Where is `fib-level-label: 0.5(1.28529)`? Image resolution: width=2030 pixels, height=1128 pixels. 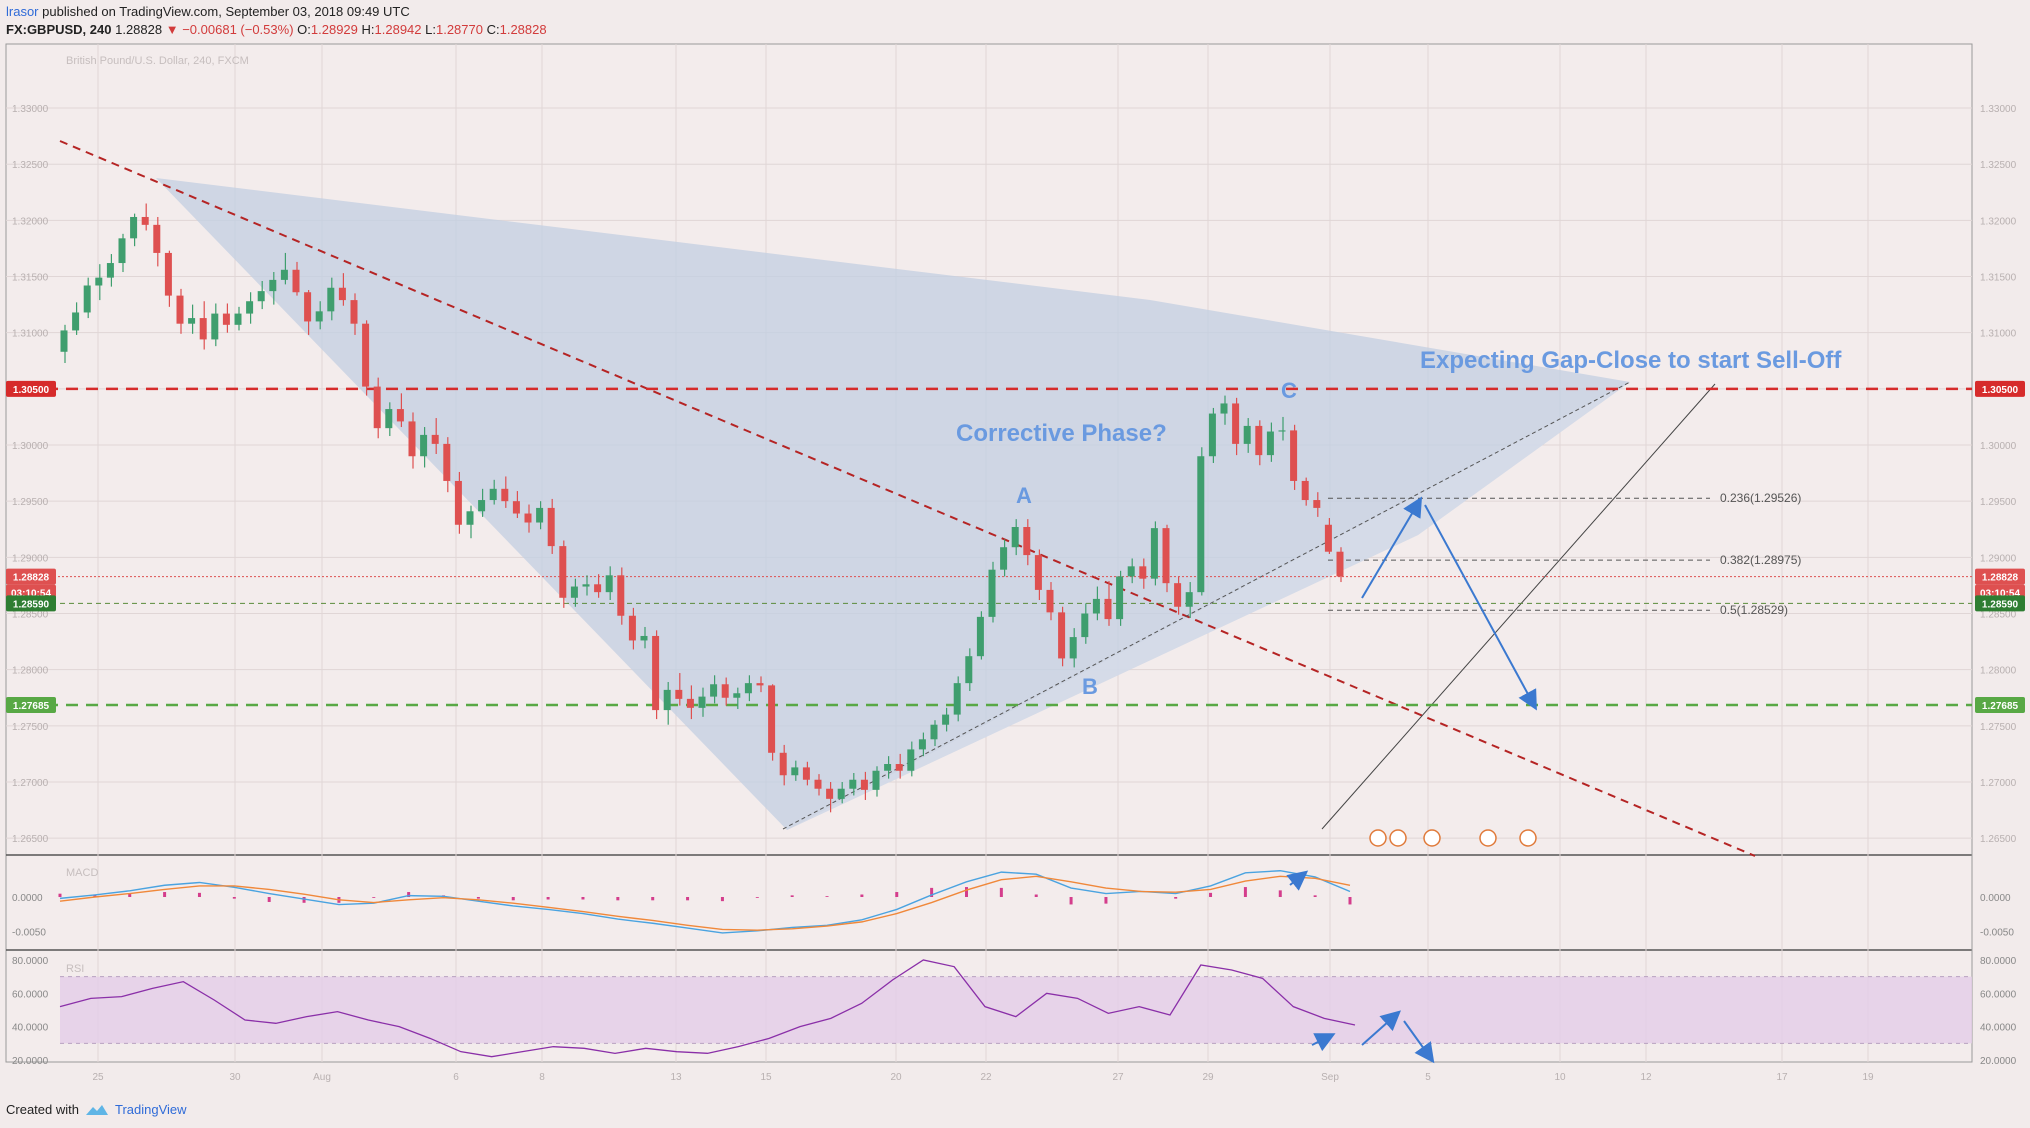
fib-level-label: 0.5(1.28529) is located at coordinates (1754, 610).